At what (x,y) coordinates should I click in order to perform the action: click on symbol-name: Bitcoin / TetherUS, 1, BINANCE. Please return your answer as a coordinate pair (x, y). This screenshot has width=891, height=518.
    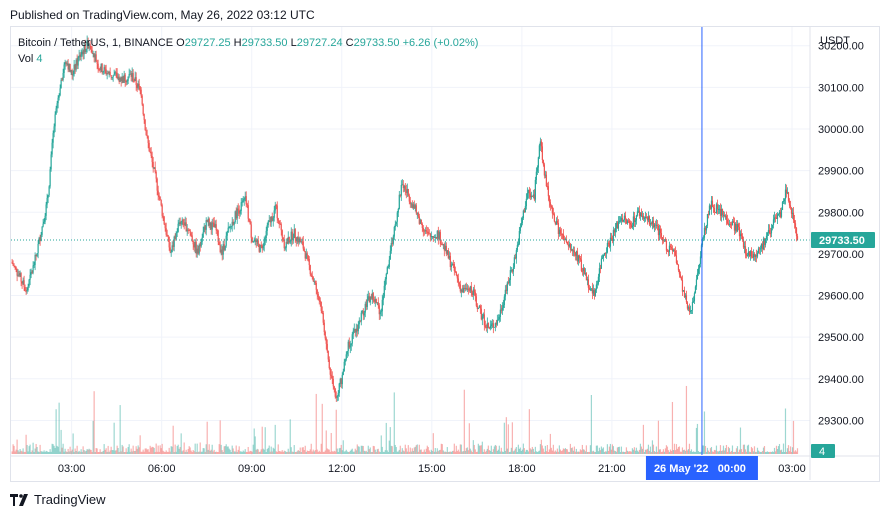
    Looking at the image, I should click on (96, 43).